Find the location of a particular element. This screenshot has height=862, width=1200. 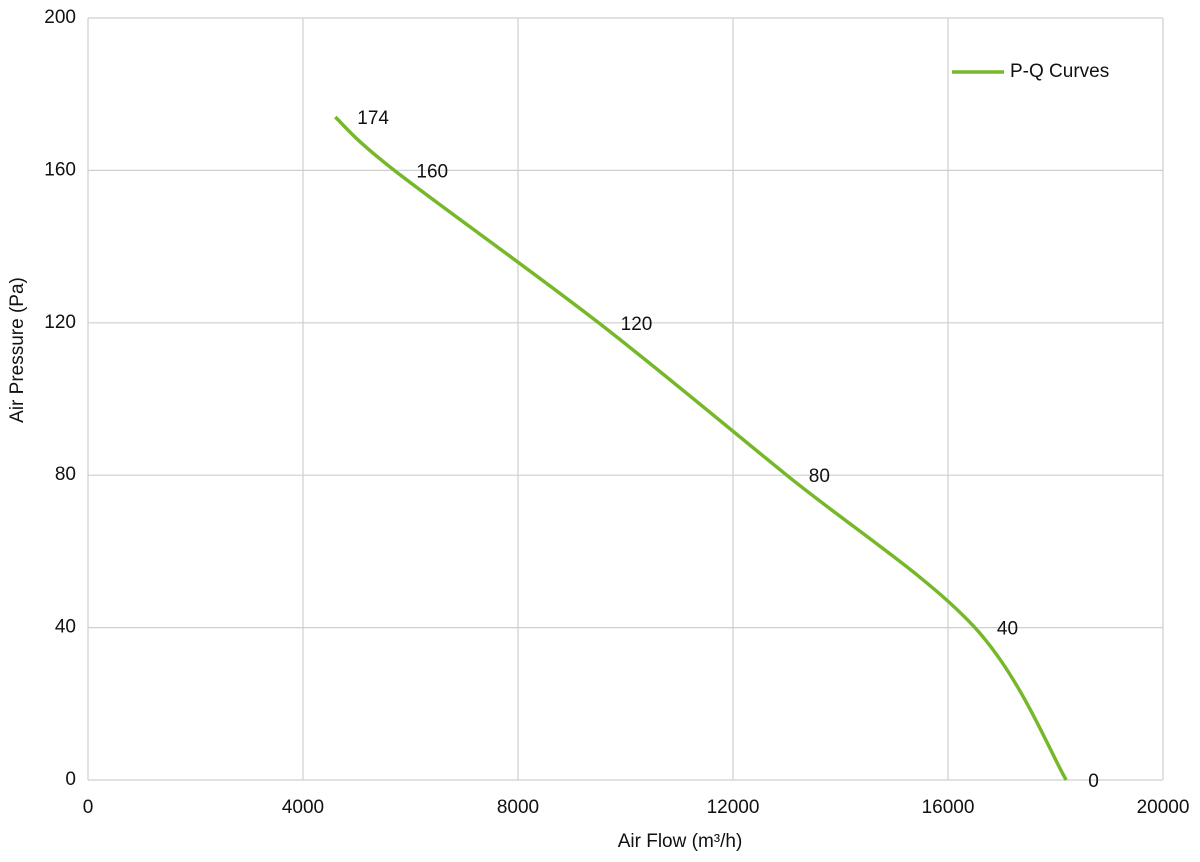

y-tick-label: 40 is located at coordinates (65, 627).